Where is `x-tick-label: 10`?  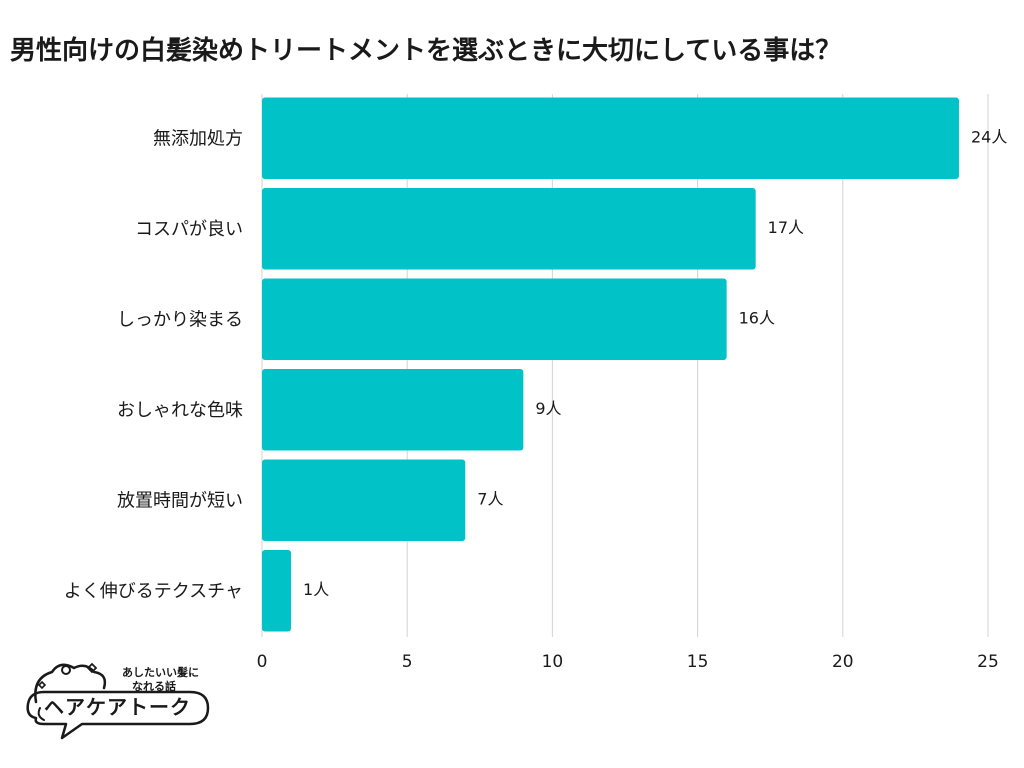 x-tick-label: 10 is located at coordinates (553, 662).